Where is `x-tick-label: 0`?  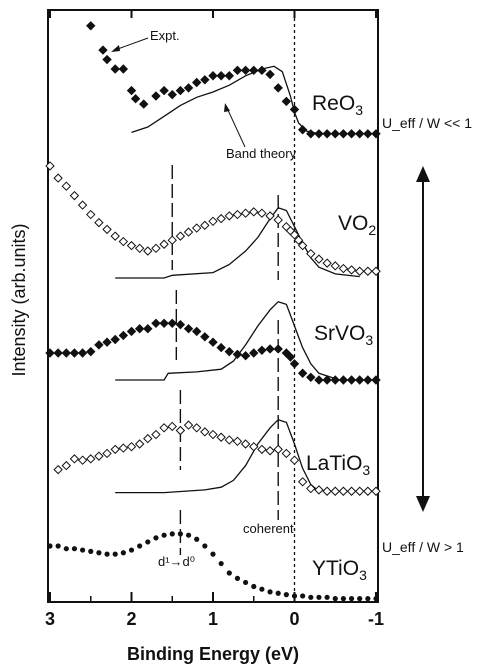
x-tick-label: 0 is located at coordinates (294, 619).